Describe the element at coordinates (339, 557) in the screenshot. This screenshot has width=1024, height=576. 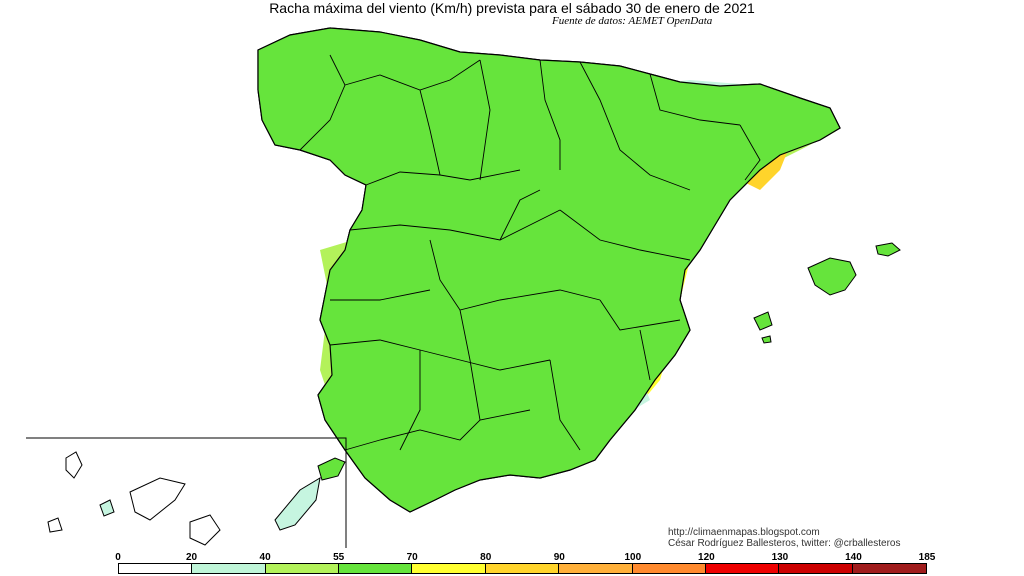
I see `legend-tick-label: 55` at that location.